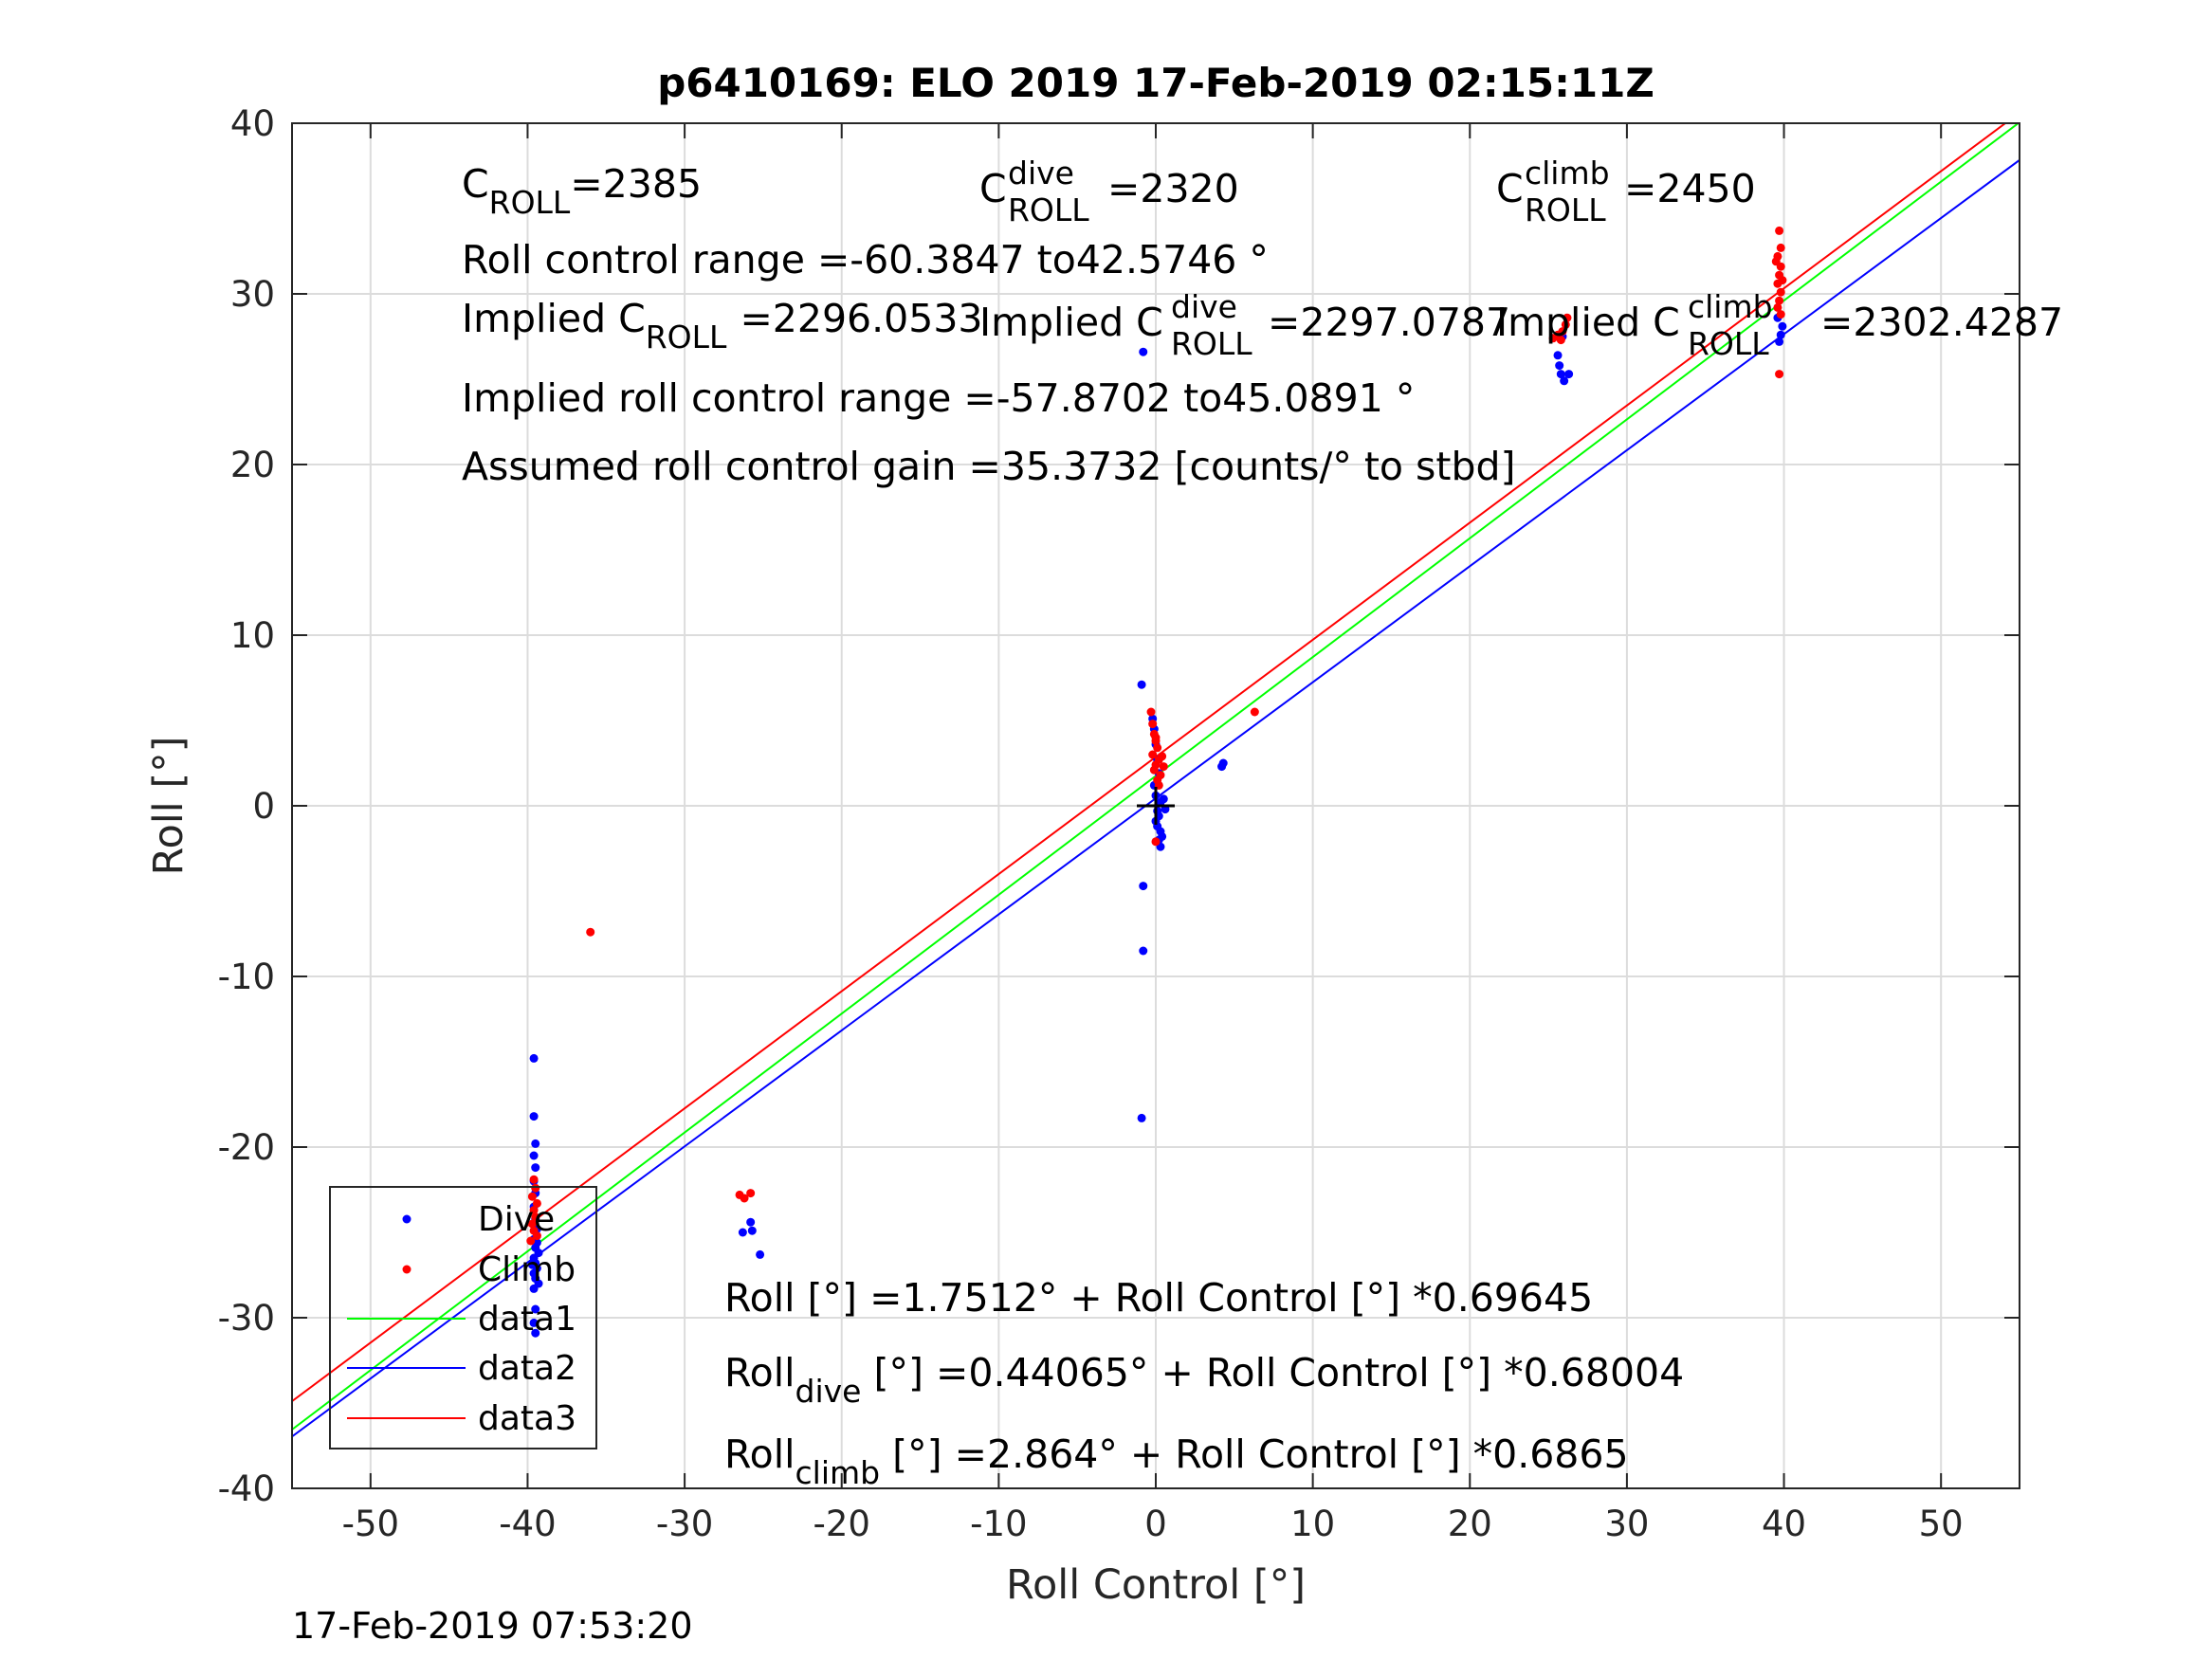  Describe the element at coordinates (1312, 1524) in the screenshot. I see `x-tick-label: 10` at that location.